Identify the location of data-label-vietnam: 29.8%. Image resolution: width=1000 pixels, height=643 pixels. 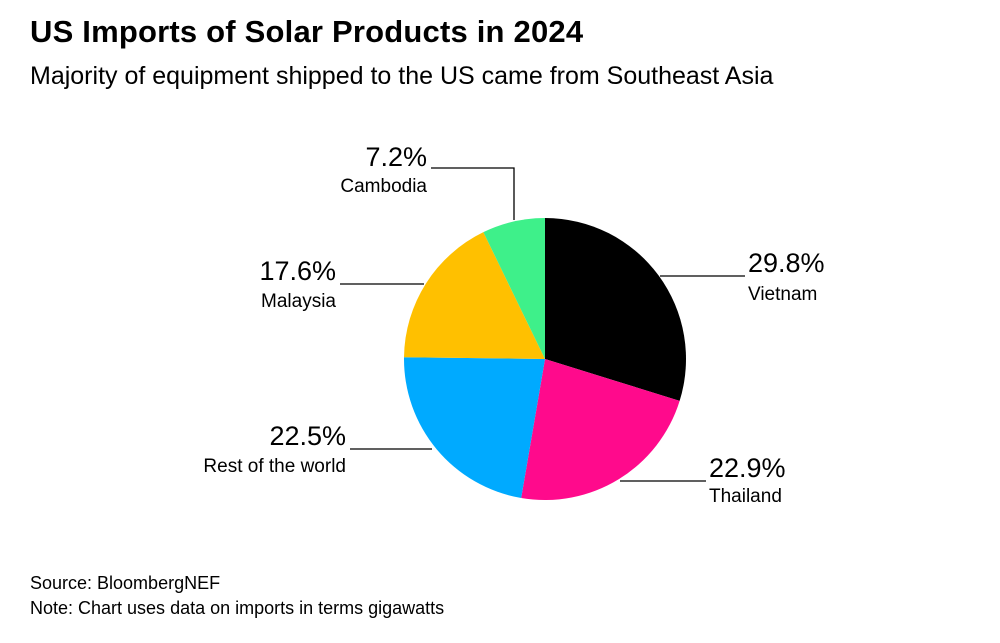
(786, 263).